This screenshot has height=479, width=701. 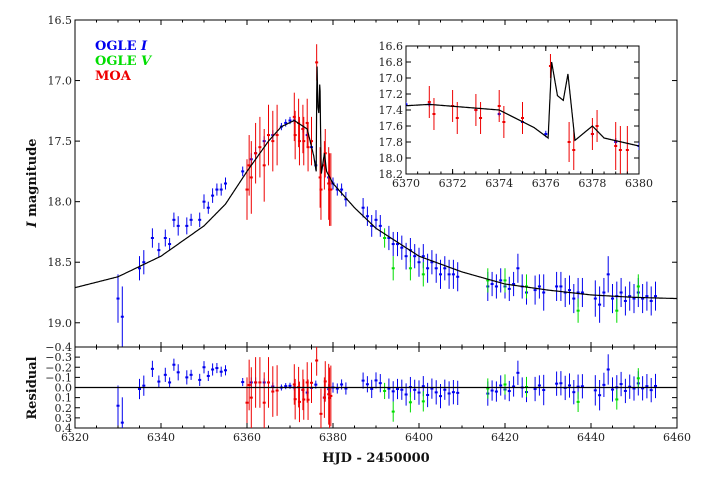 What do you see at coordinates (58, 377) in the screenshot?
I see `y-tick-label: −0.1` at bounding box center [58, 377].